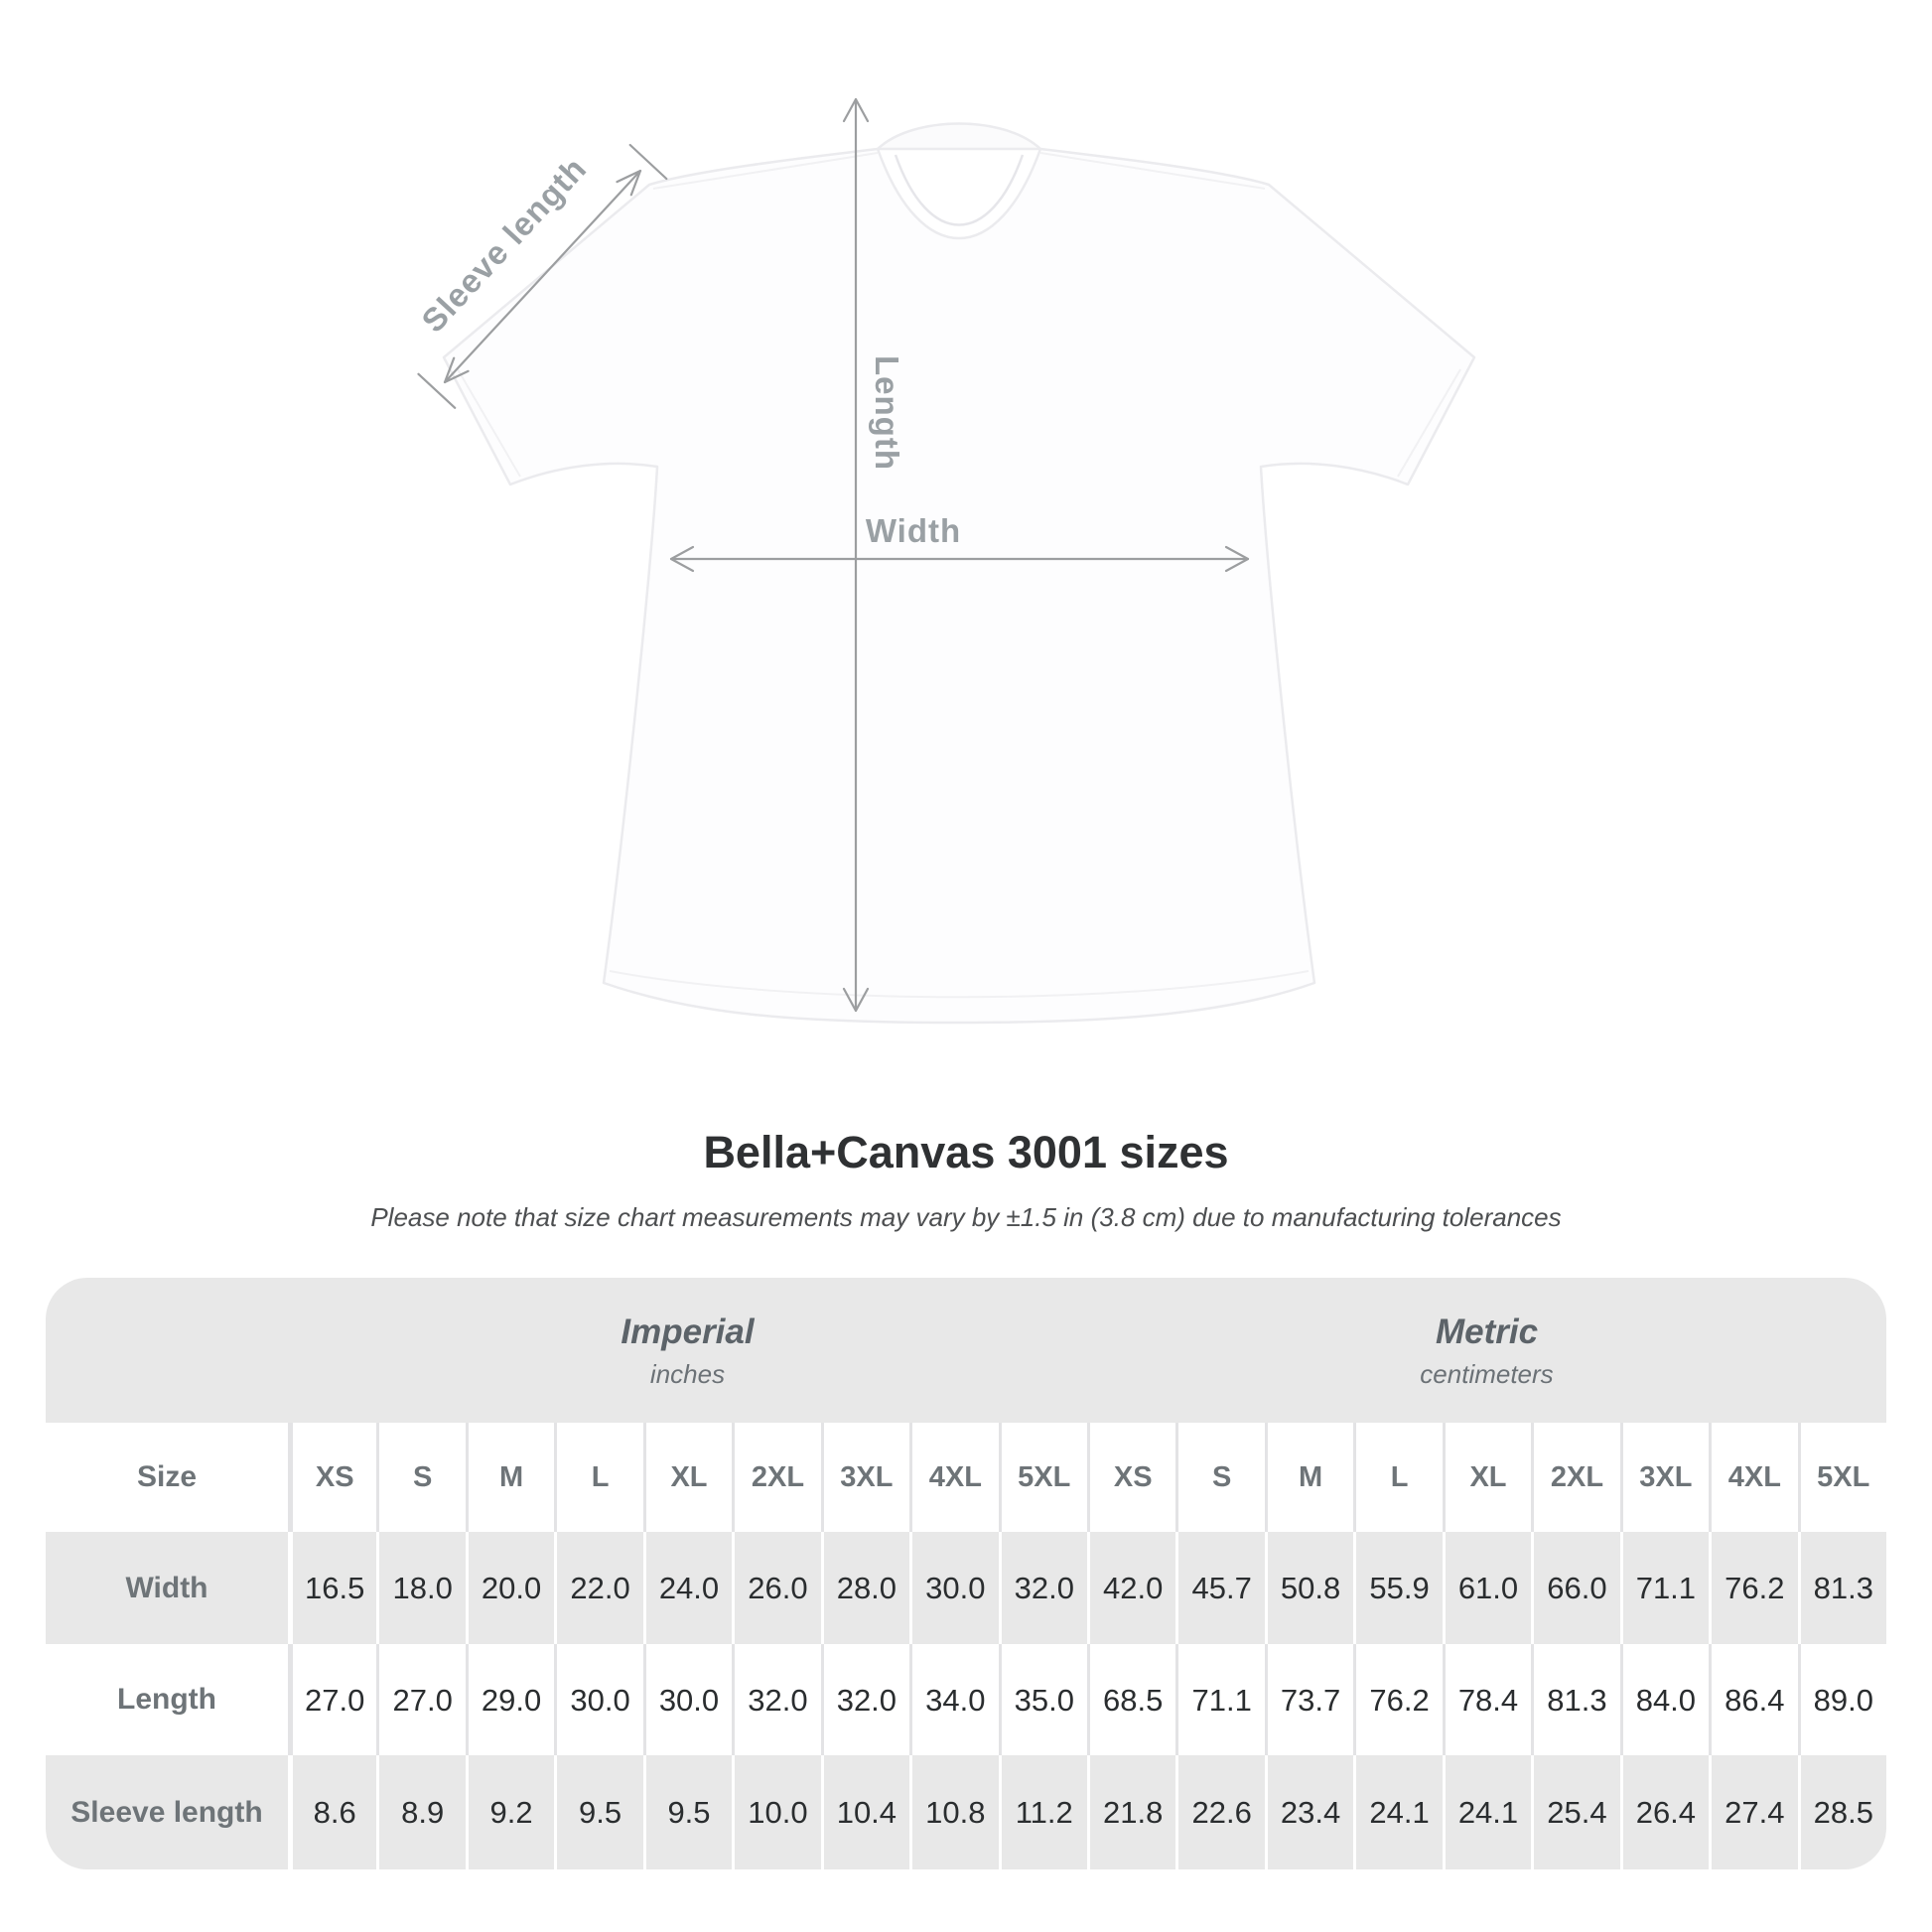  Describe the element at coordinates (887, 413) in the screenshot. I see `length-label: Length` at that location.